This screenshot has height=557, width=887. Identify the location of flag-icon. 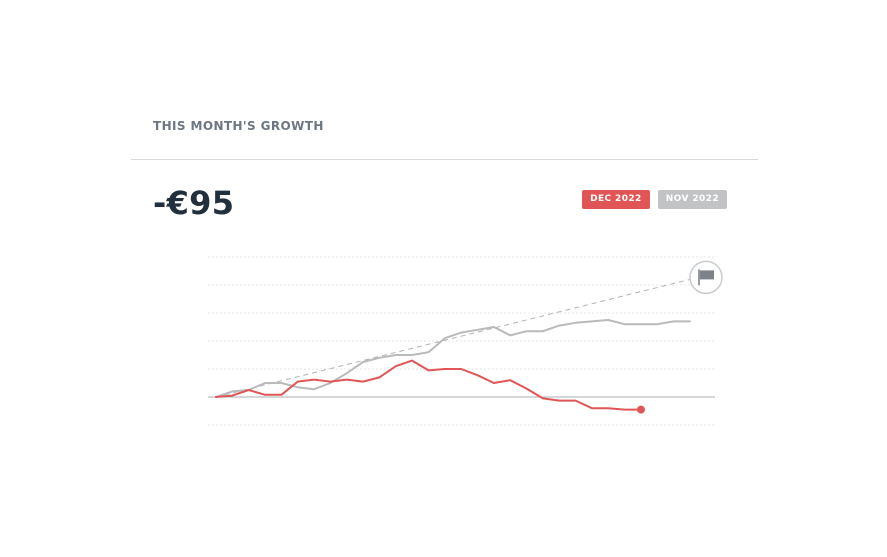
(706, 277).